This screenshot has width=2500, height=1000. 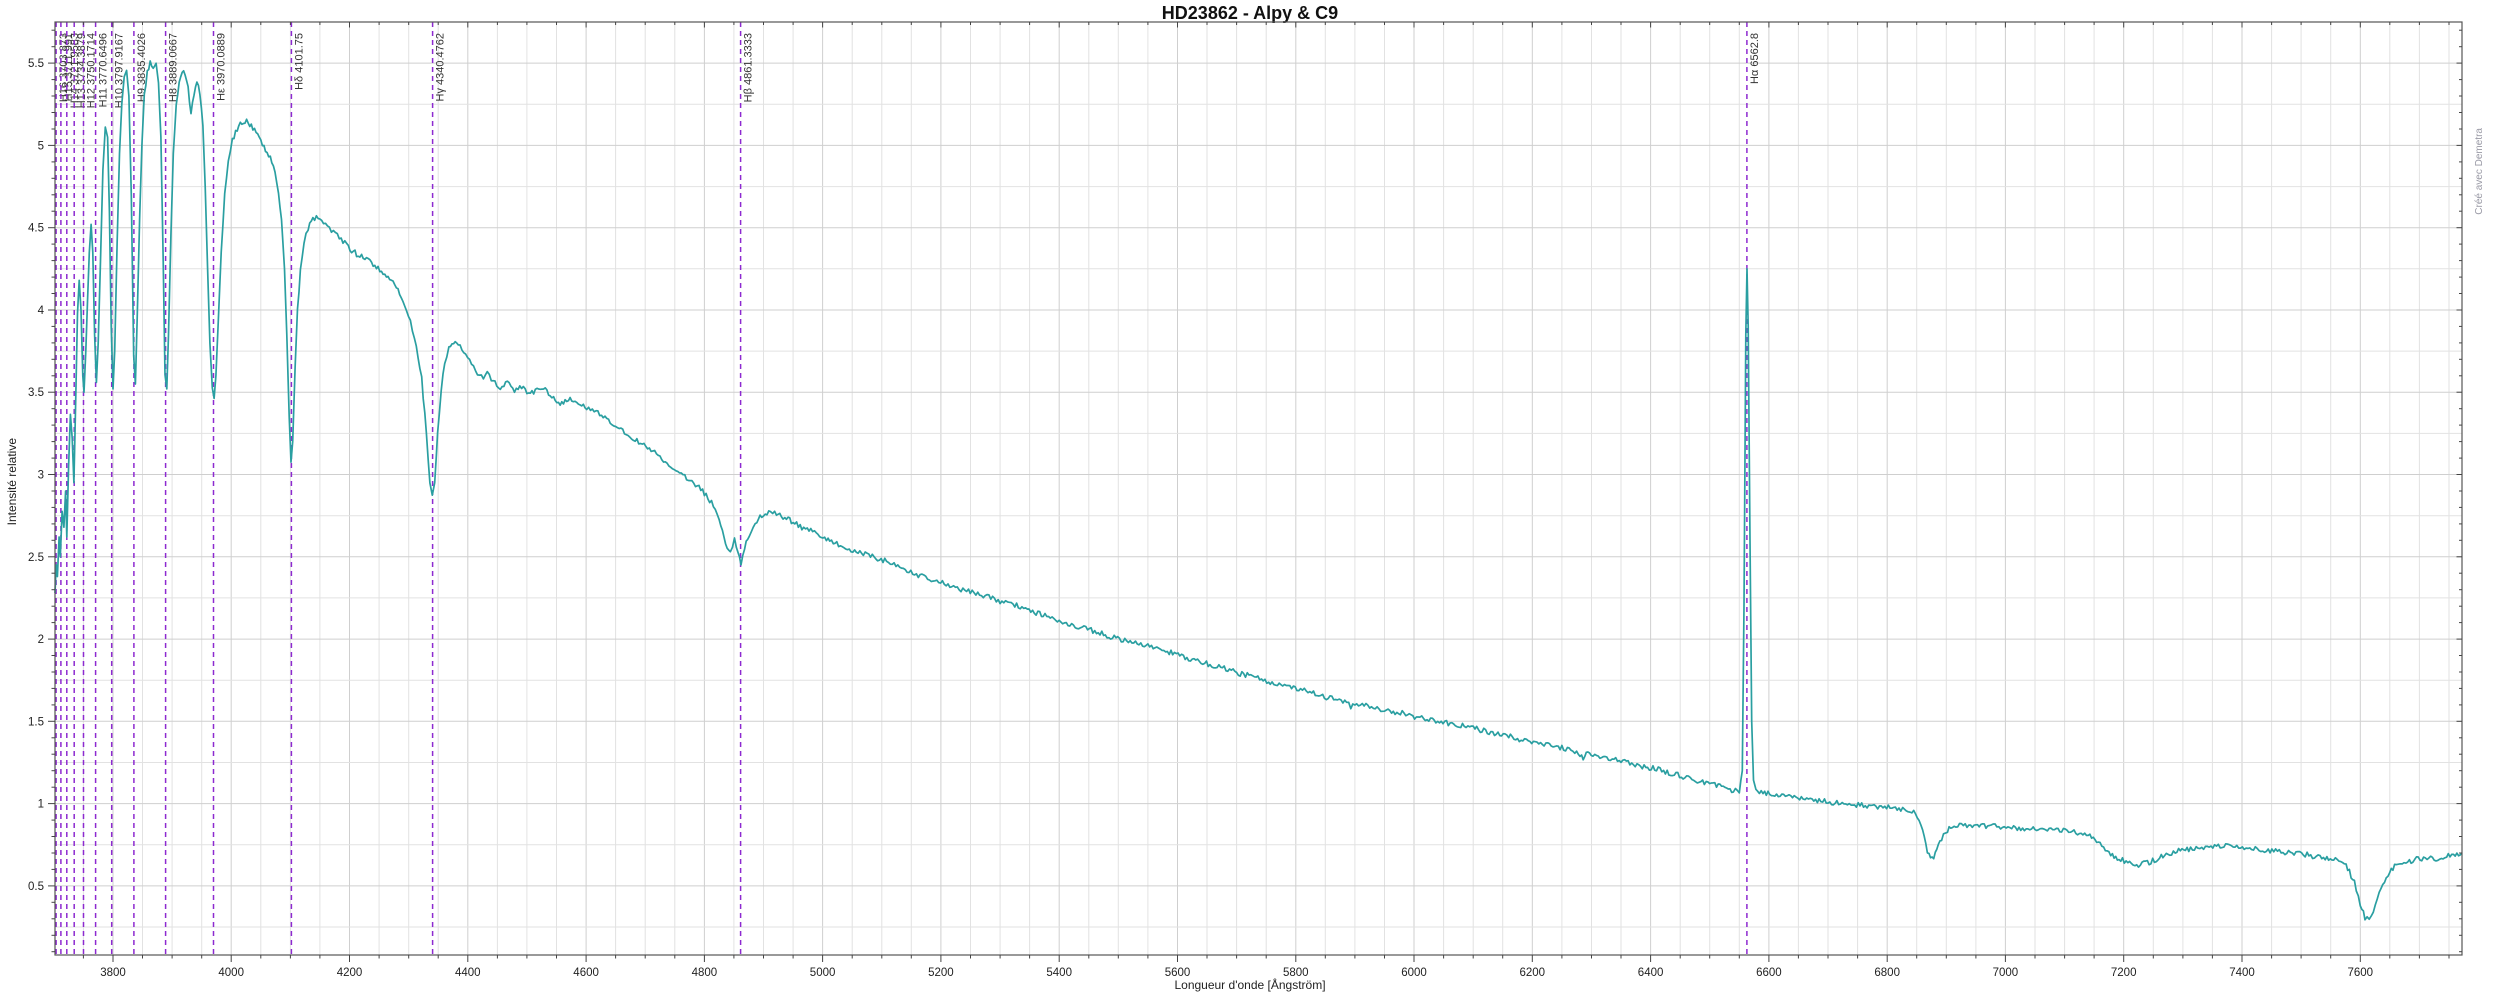 I want to click on x-tick-label: 7000, so click(x=2006, y=973).